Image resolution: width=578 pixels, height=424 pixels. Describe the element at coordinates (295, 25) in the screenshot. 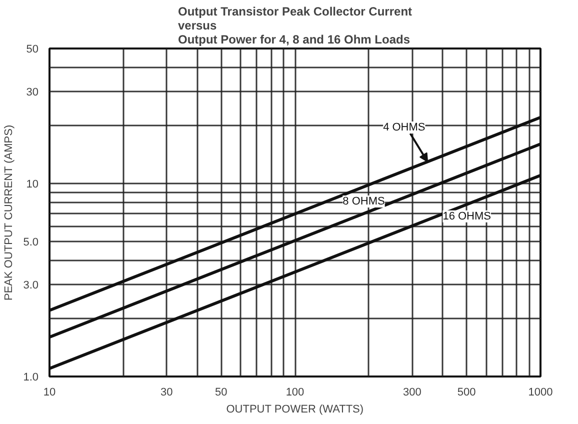

I see `chart-title: Output Transistor Peak Collector Current versus Output Power for 4, 8 and 16 Ohm Loads` at that location.